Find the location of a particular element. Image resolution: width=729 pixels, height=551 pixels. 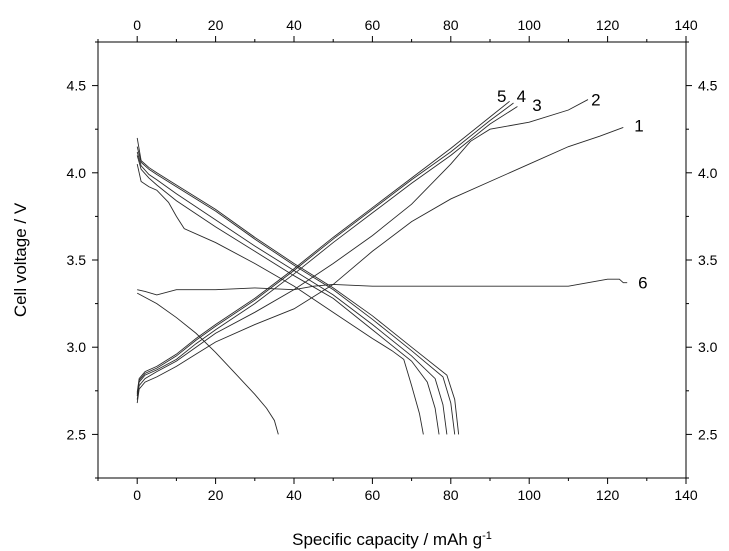

x-axis-title-main: Specific capacity / mAh g is located at coordinates (387, 539).